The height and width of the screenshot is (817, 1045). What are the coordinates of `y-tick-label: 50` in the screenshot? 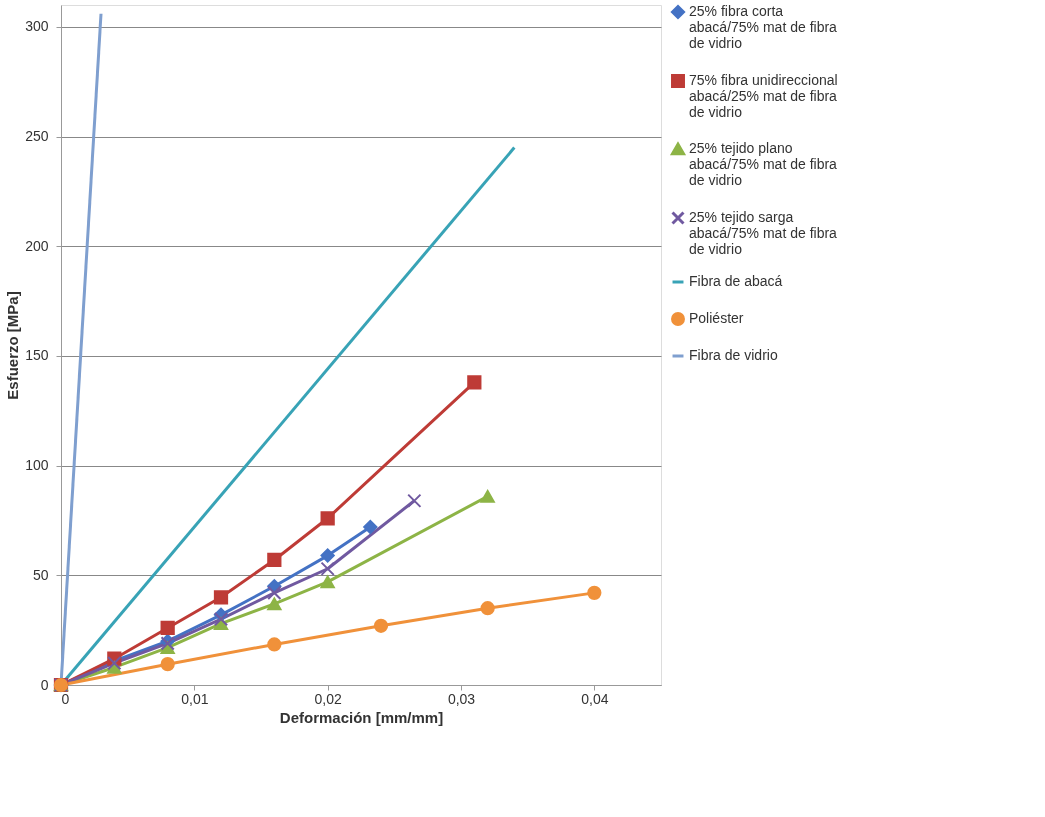 It's located at (40, 574).